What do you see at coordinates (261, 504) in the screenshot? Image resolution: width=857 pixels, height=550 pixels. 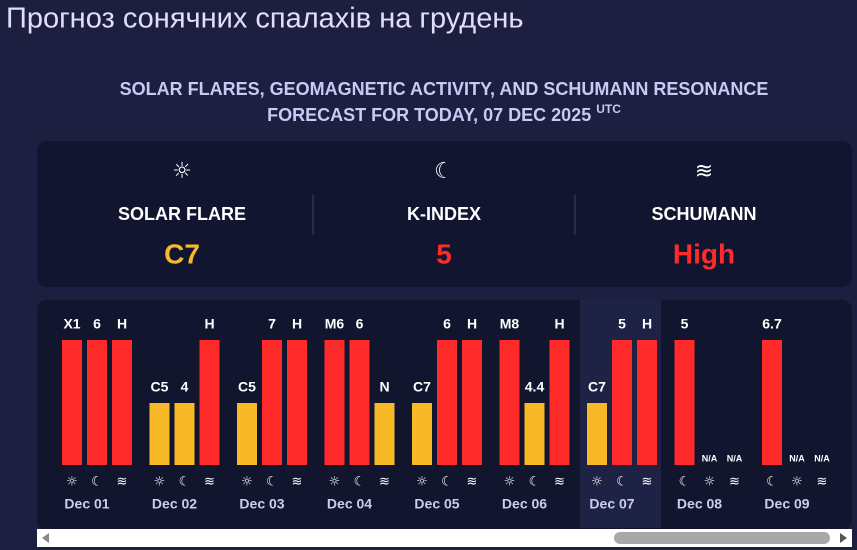 I see `day-label: Dec 03` at bounding box center [261, 504].